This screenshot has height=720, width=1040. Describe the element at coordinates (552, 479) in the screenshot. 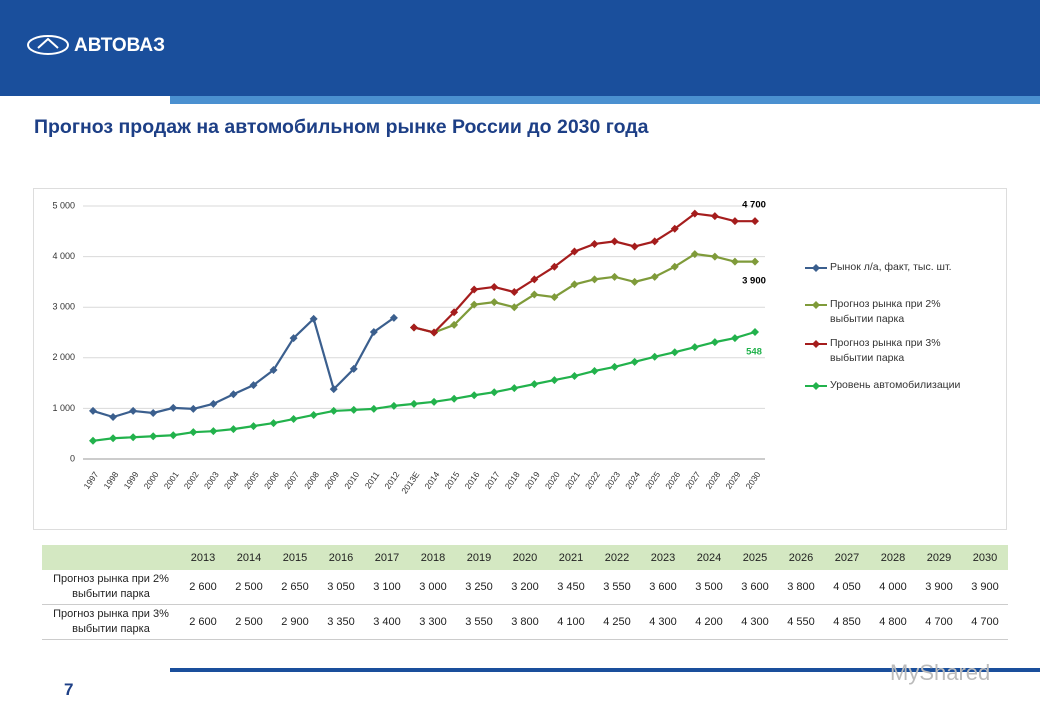

I see `x-tick-label: 2020` at that location.